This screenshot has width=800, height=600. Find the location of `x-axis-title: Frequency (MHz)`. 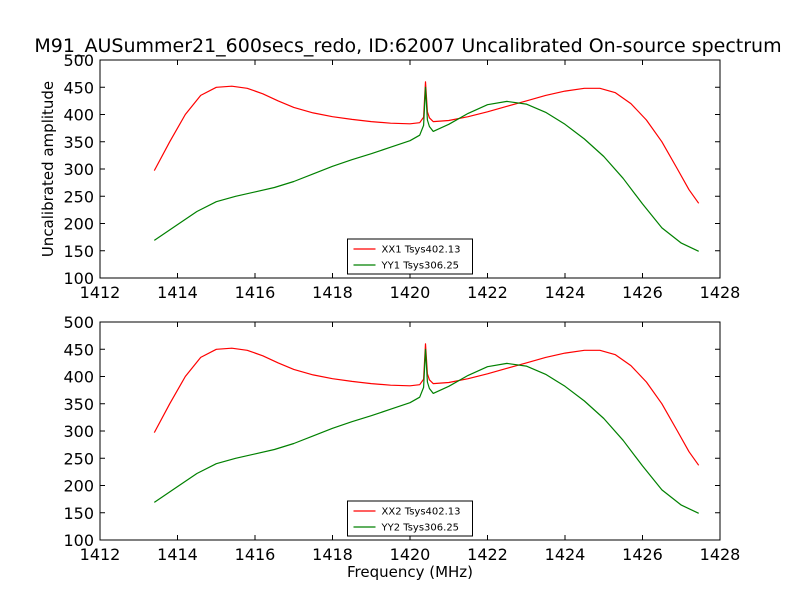

x-axis-title: Frequency (MHz) is located at coordinates (410, 572).